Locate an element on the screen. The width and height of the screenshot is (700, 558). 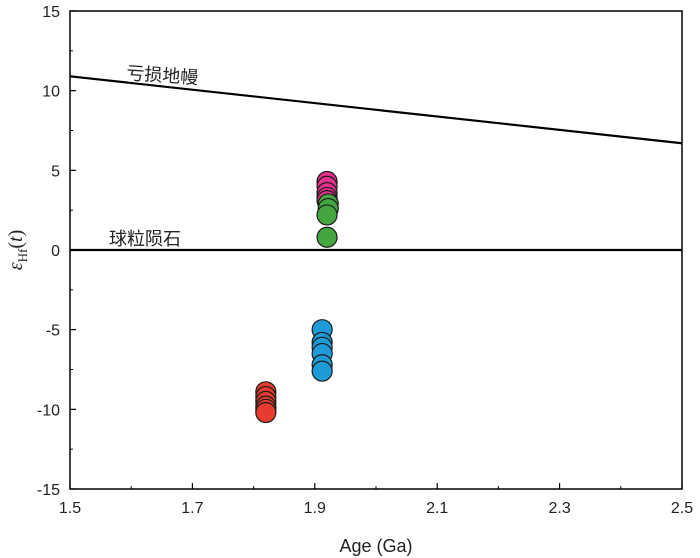
depleted-mantle-label: 亏损地幔 is located at coordinates (162, 76).